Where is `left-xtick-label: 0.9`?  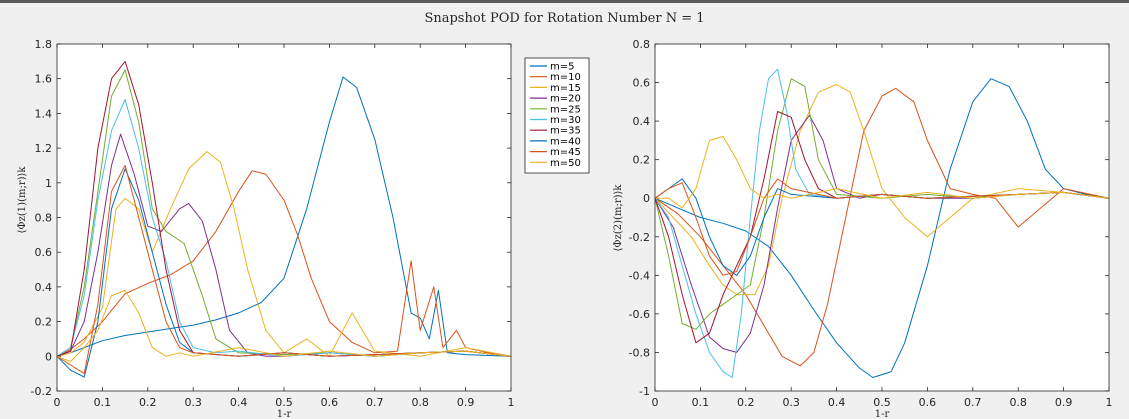
left-xtick-label: 0.9 is located at coordinates (466, 402).